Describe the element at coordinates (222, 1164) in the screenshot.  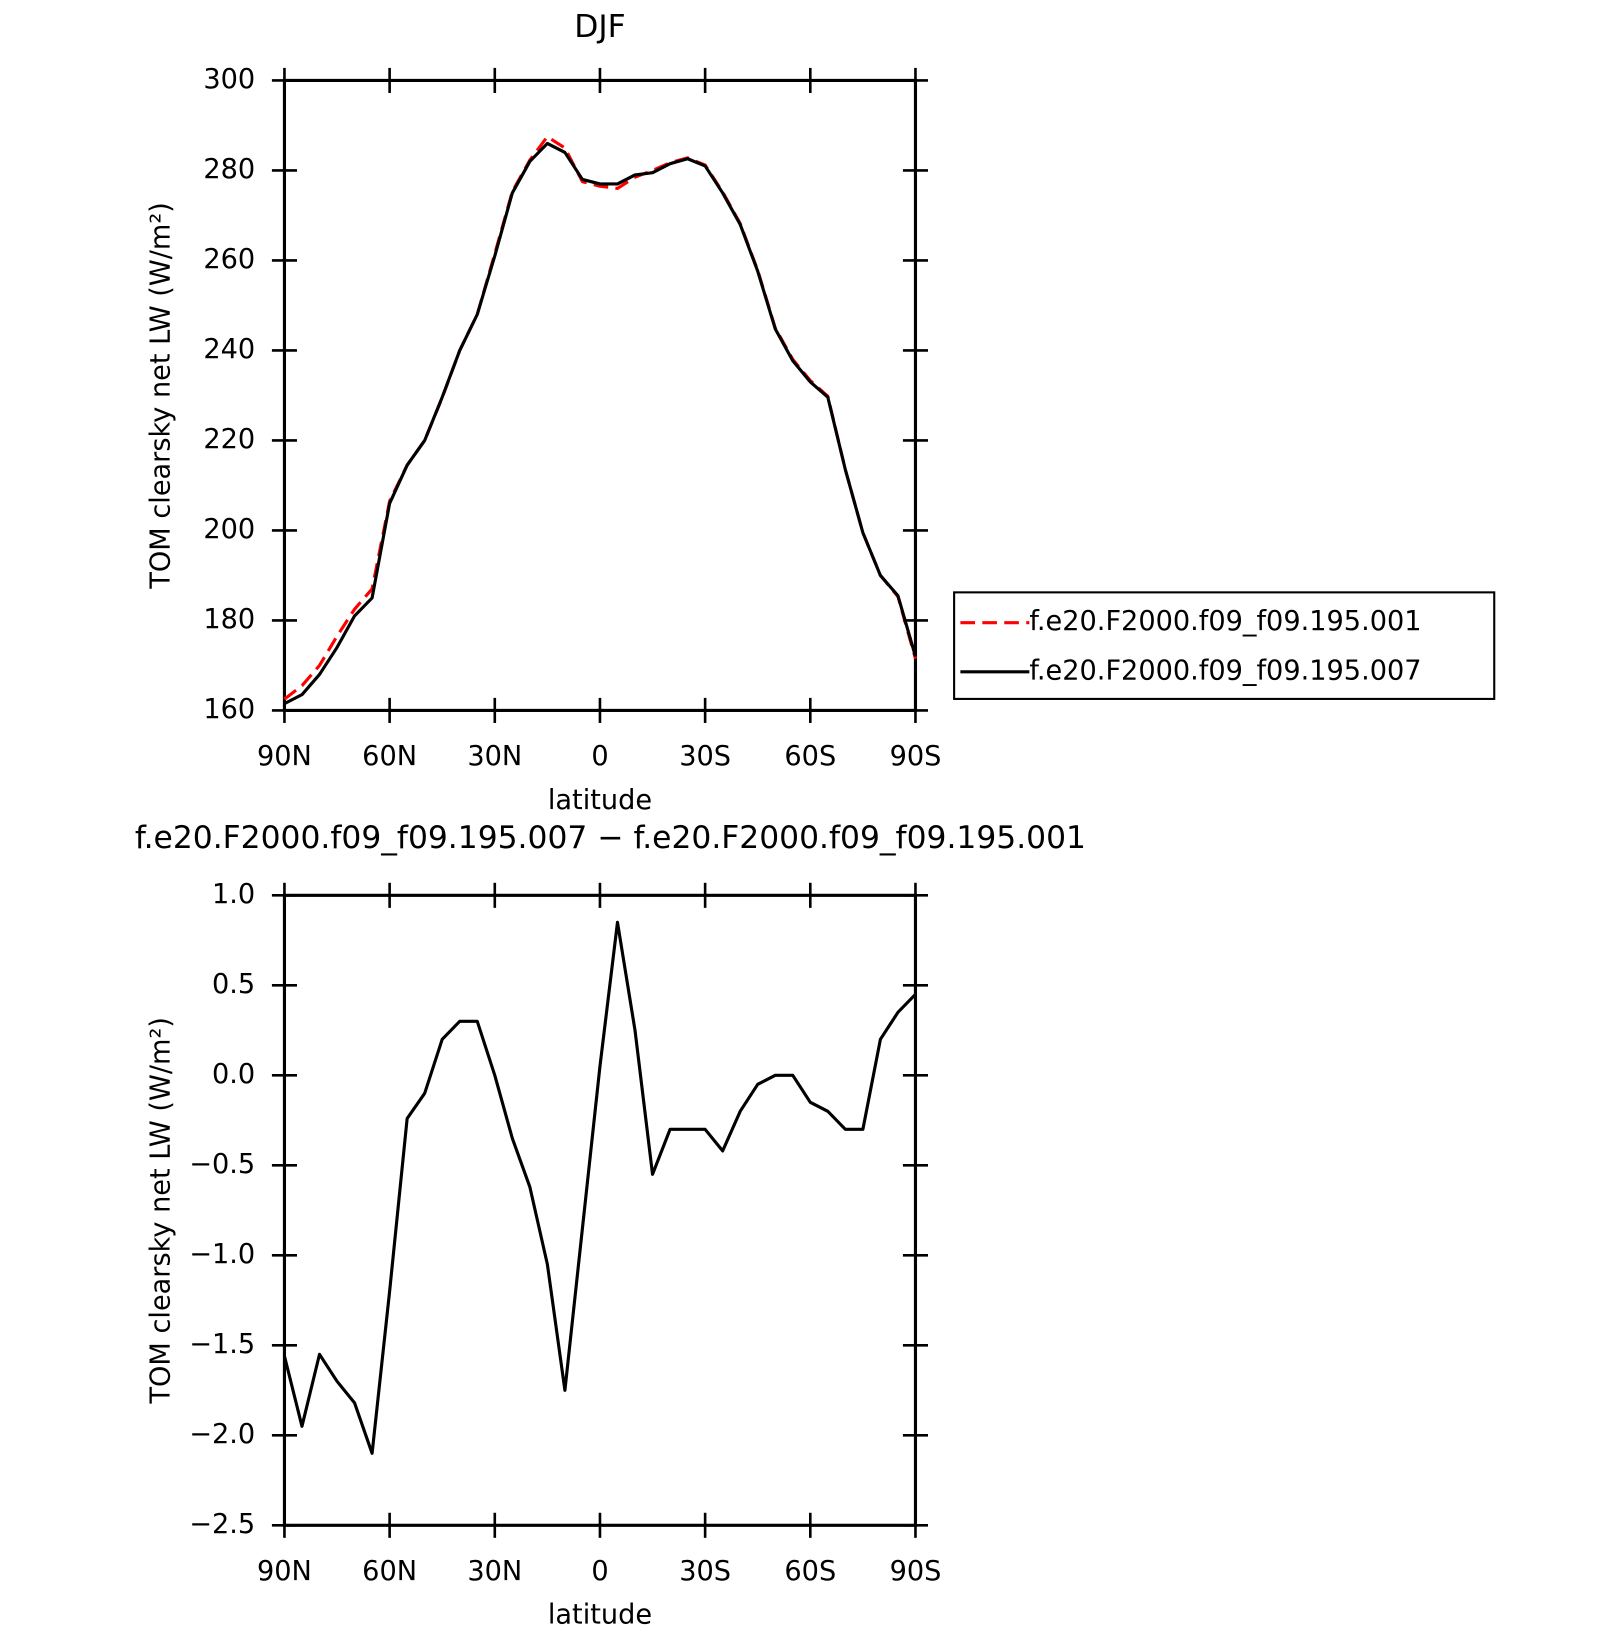
I see `y-tick-label: −0.5` at that location.